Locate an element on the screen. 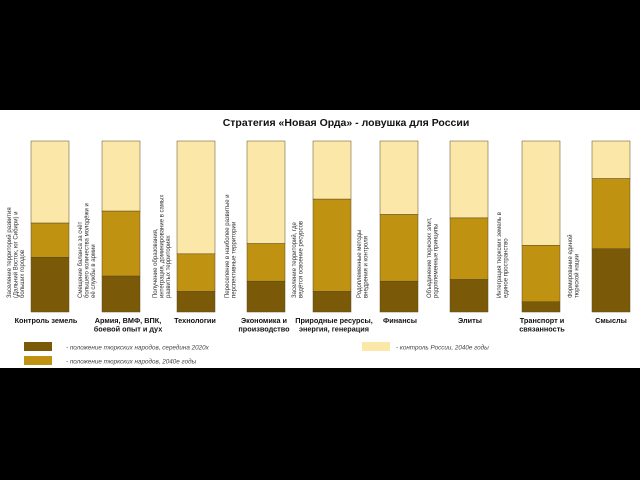  category-label-line: Элиты is located at coordinates (470, 320).